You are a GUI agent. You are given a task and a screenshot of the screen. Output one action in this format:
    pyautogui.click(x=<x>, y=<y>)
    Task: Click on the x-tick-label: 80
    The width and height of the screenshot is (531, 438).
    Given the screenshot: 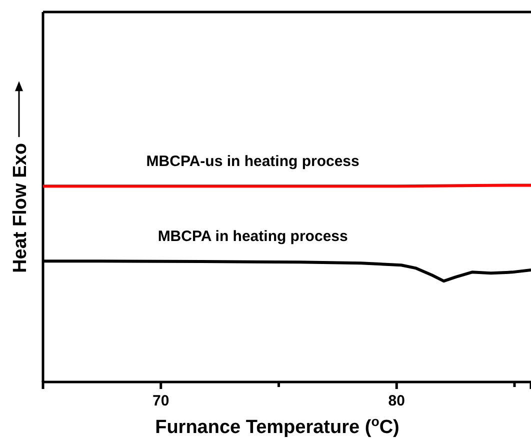 What is the action you would take?
    pyautogui.click(x=396, y=401)
    